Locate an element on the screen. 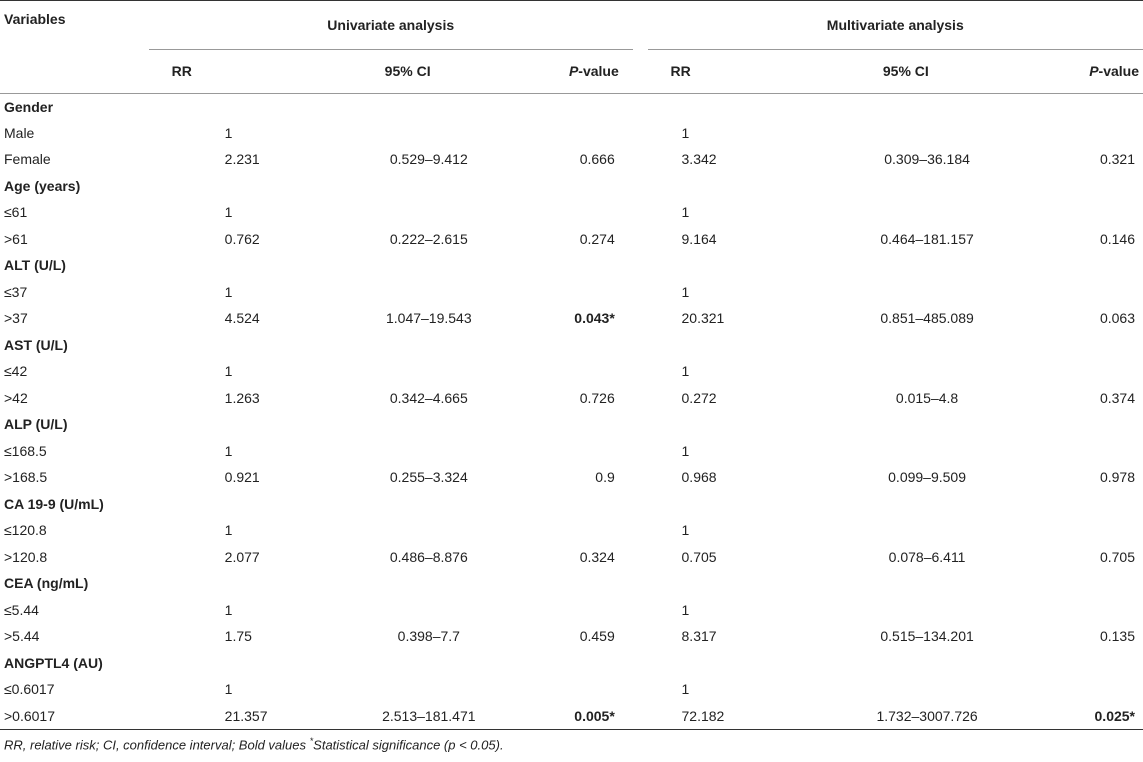  table-row: ≤61 1 1 is located at coordinates (571, 212).